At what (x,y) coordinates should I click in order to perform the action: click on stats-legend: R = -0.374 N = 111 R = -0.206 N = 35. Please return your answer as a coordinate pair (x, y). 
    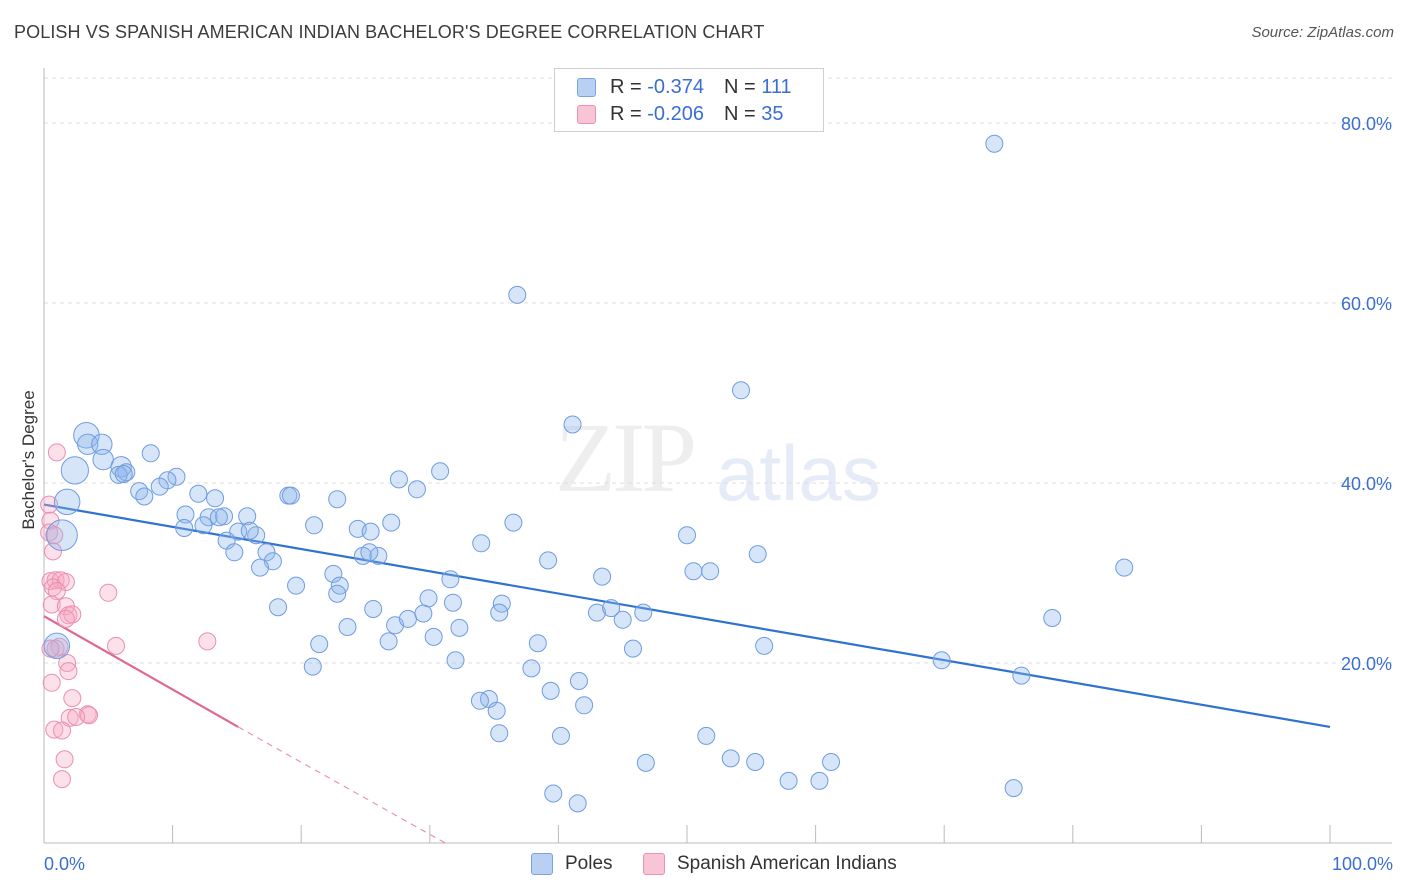
    Looking at the image, I should click on (689, 100).